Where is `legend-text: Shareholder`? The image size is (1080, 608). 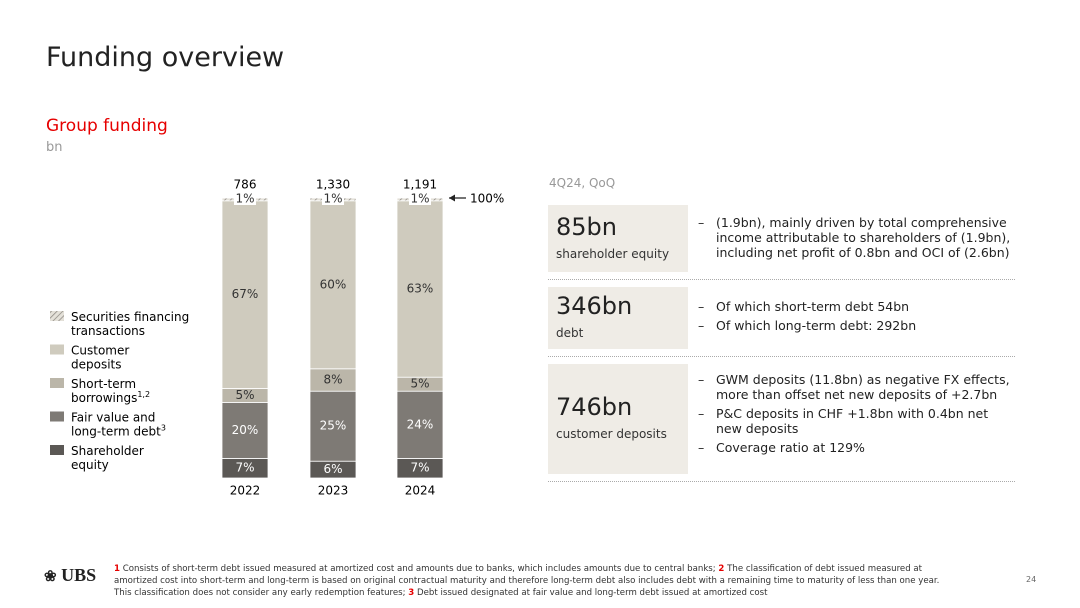 legend-text: Shareholder is located at coordinates (107, 451).